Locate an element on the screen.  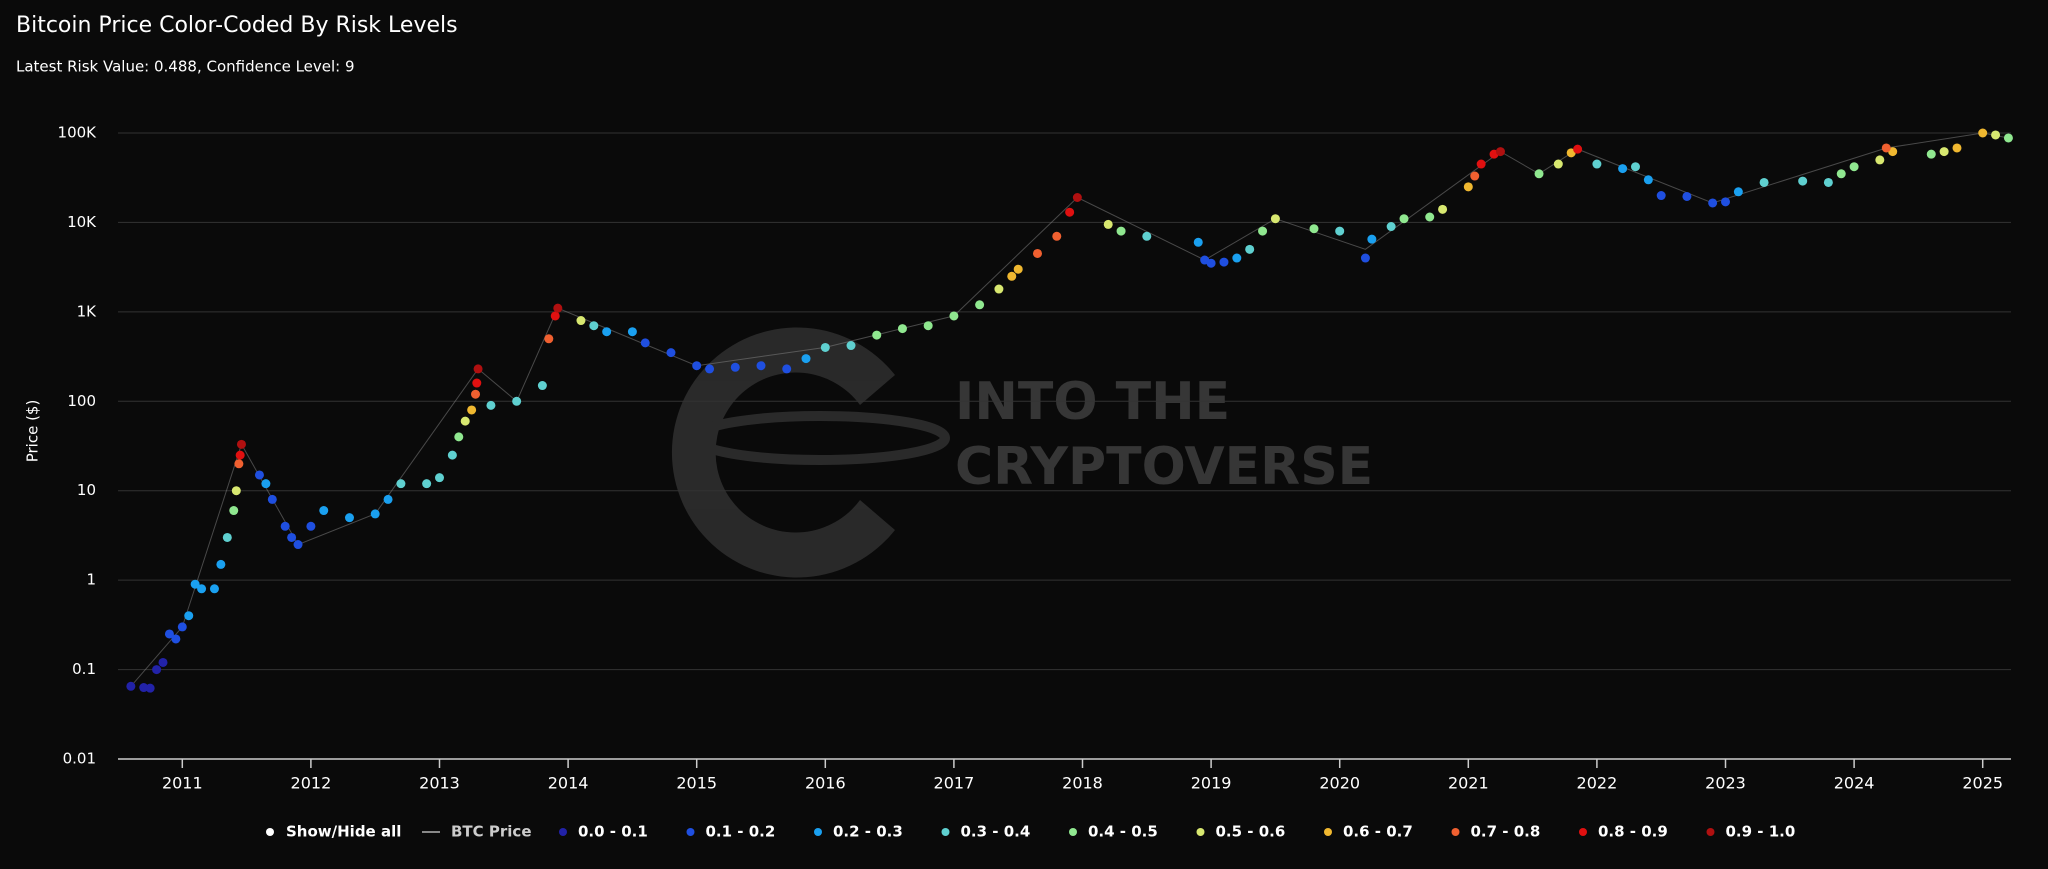
x-tick-label: 2020 is located at coordinates (1339, 783).